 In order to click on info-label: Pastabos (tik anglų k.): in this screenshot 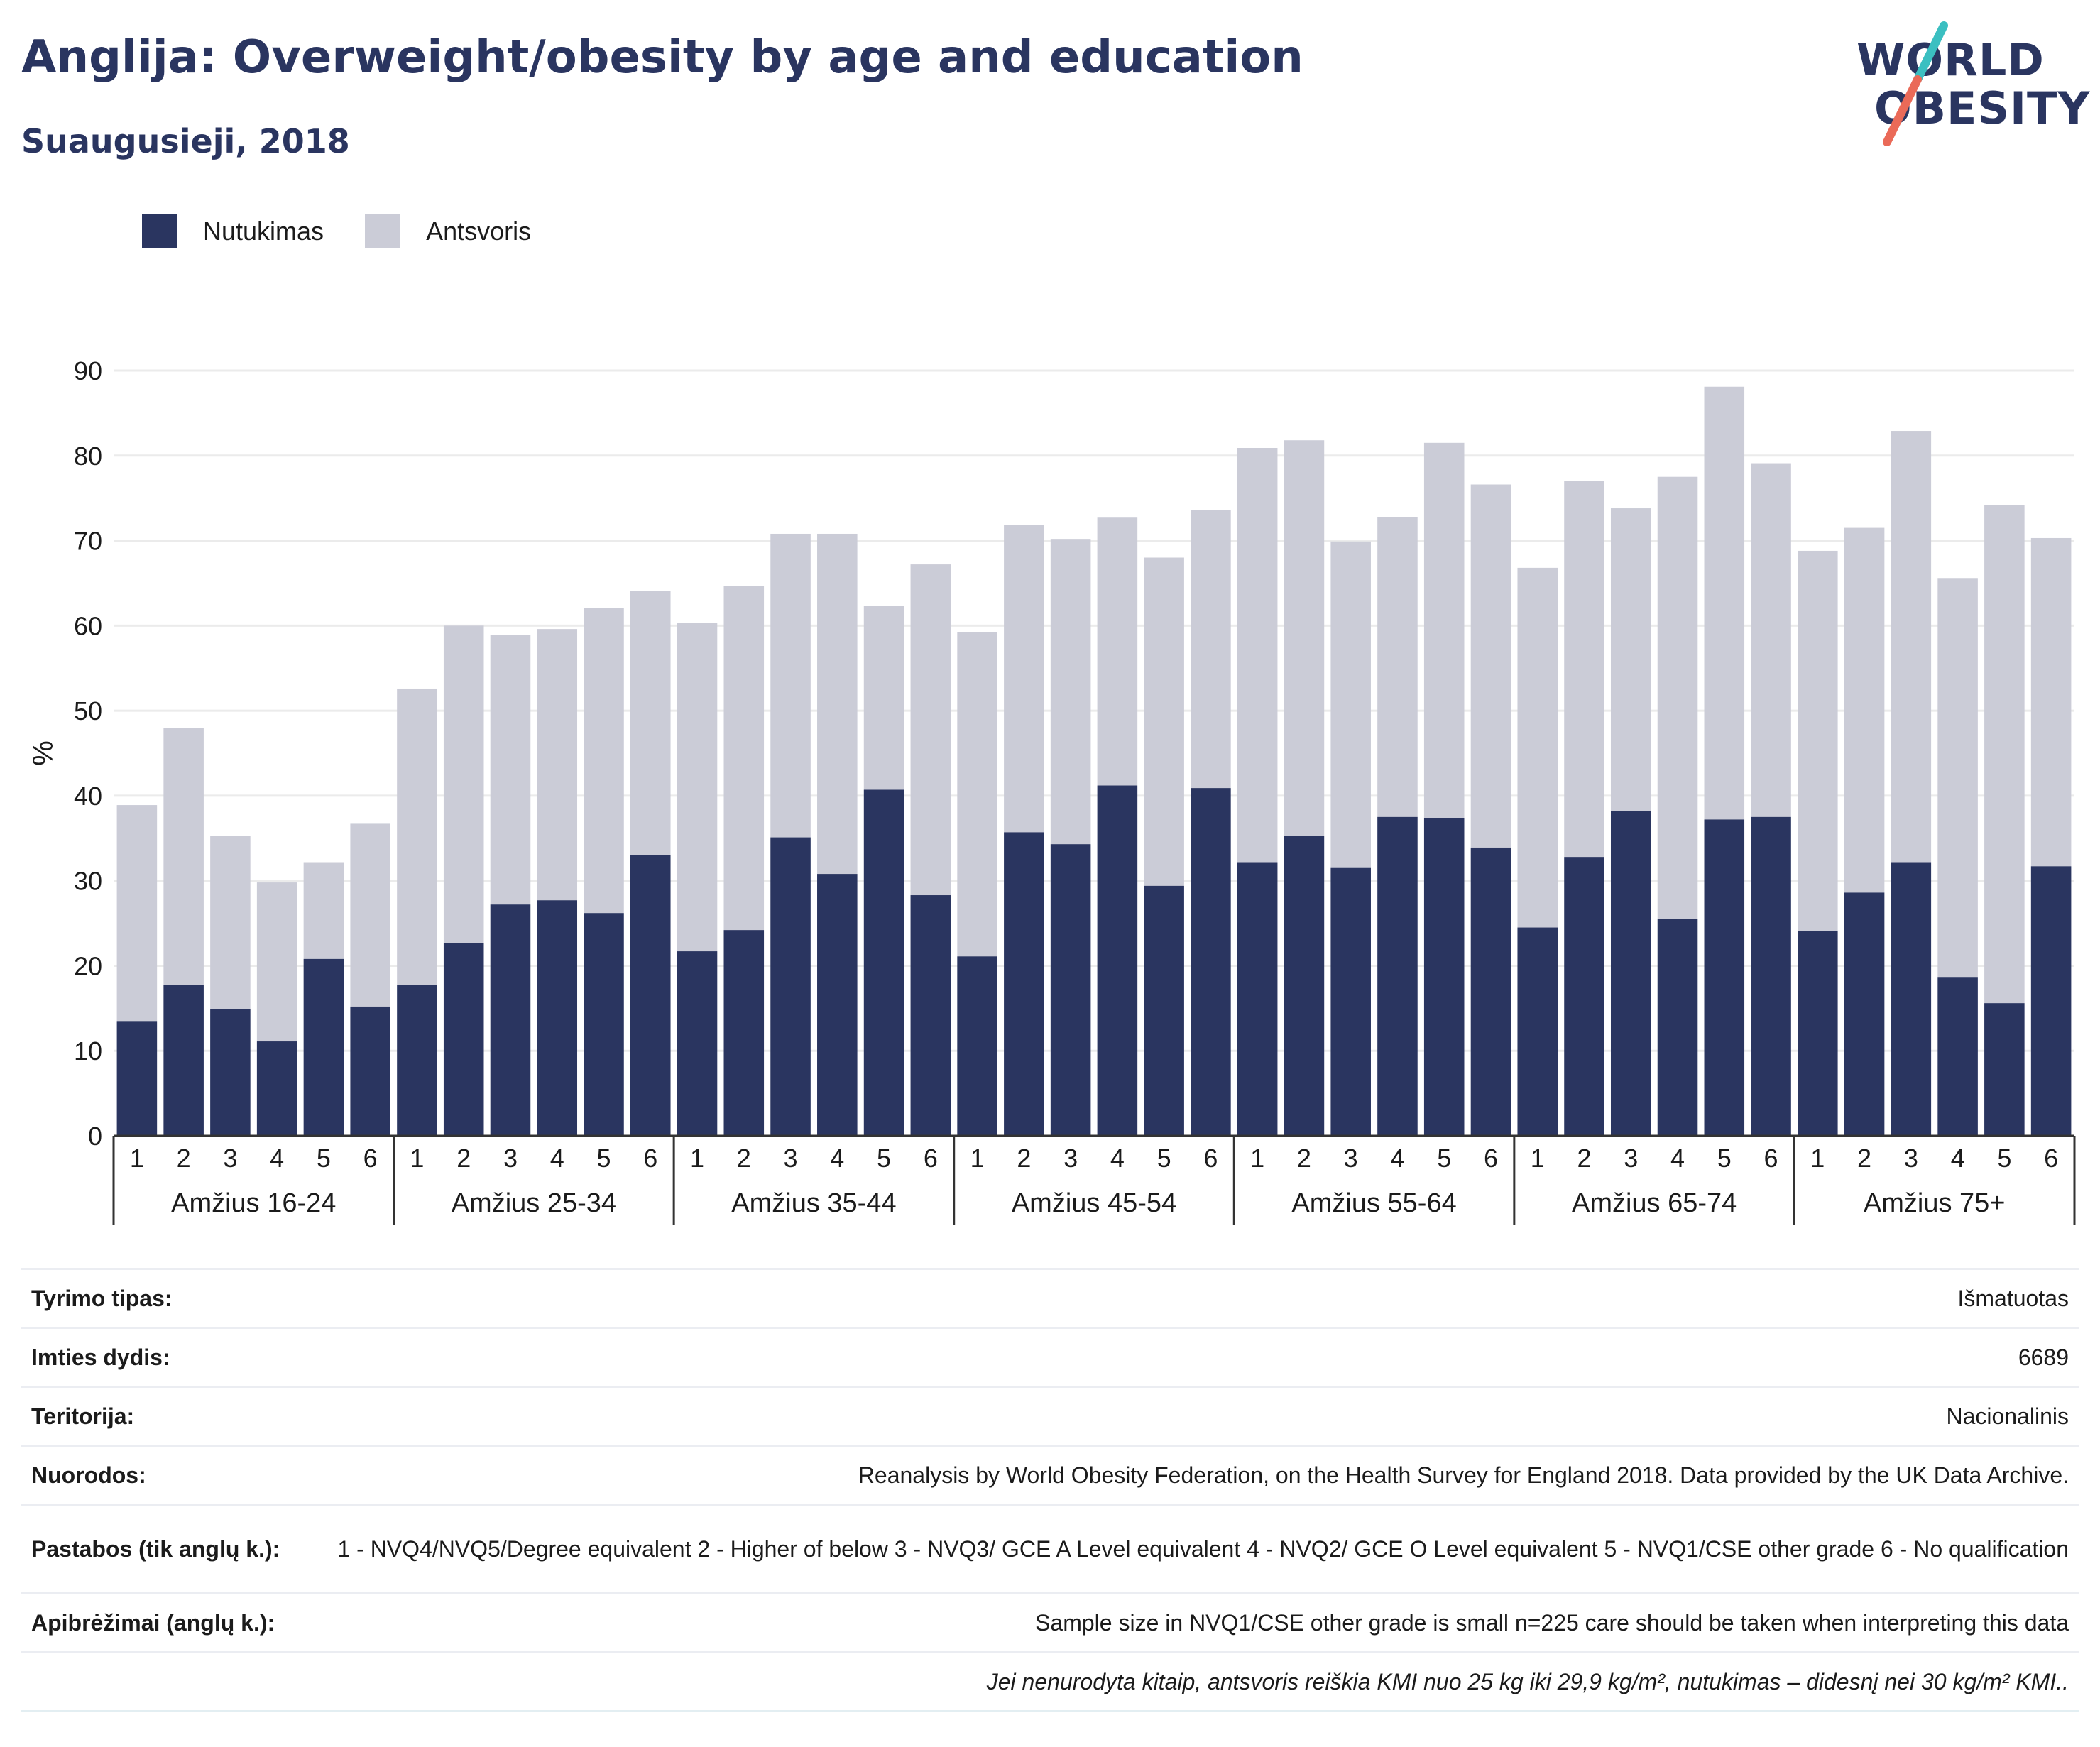, I will do `click(158, 1549)`.